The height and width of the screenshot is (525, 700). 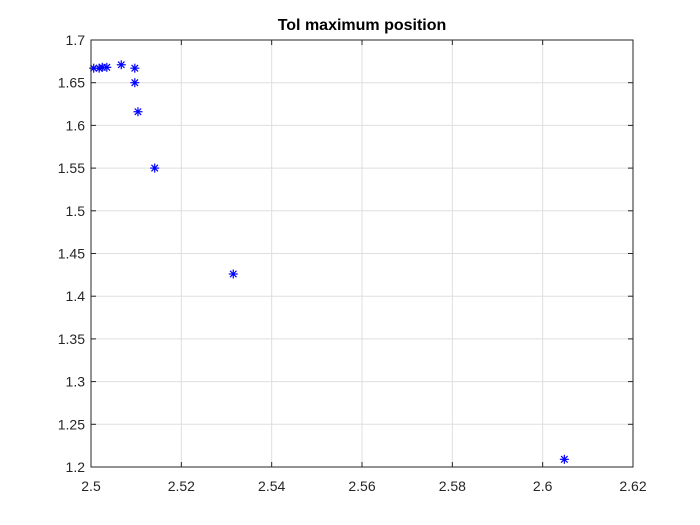 What do you see at coordinates (362, 25) in the screenshot?
I see `chart-title: Tol maximum position` at bounding box center [362, 25].